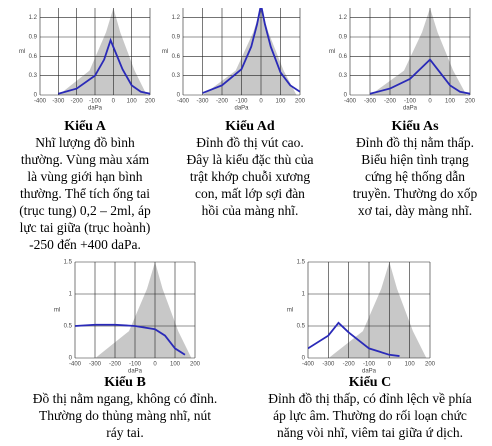 This screenshot has height=446, width=492. Describe the element at coordinates (125, 398) in the screenshot. I see `caption-line: Đồ thị nằm ngang, không có đỉnh.` at that location.